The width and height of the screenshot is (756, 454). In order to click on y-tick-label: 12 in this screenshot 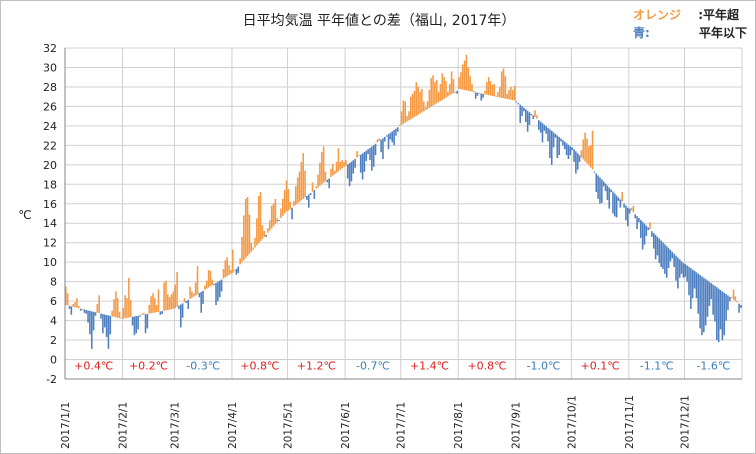, I will do `click(50, 243)`.